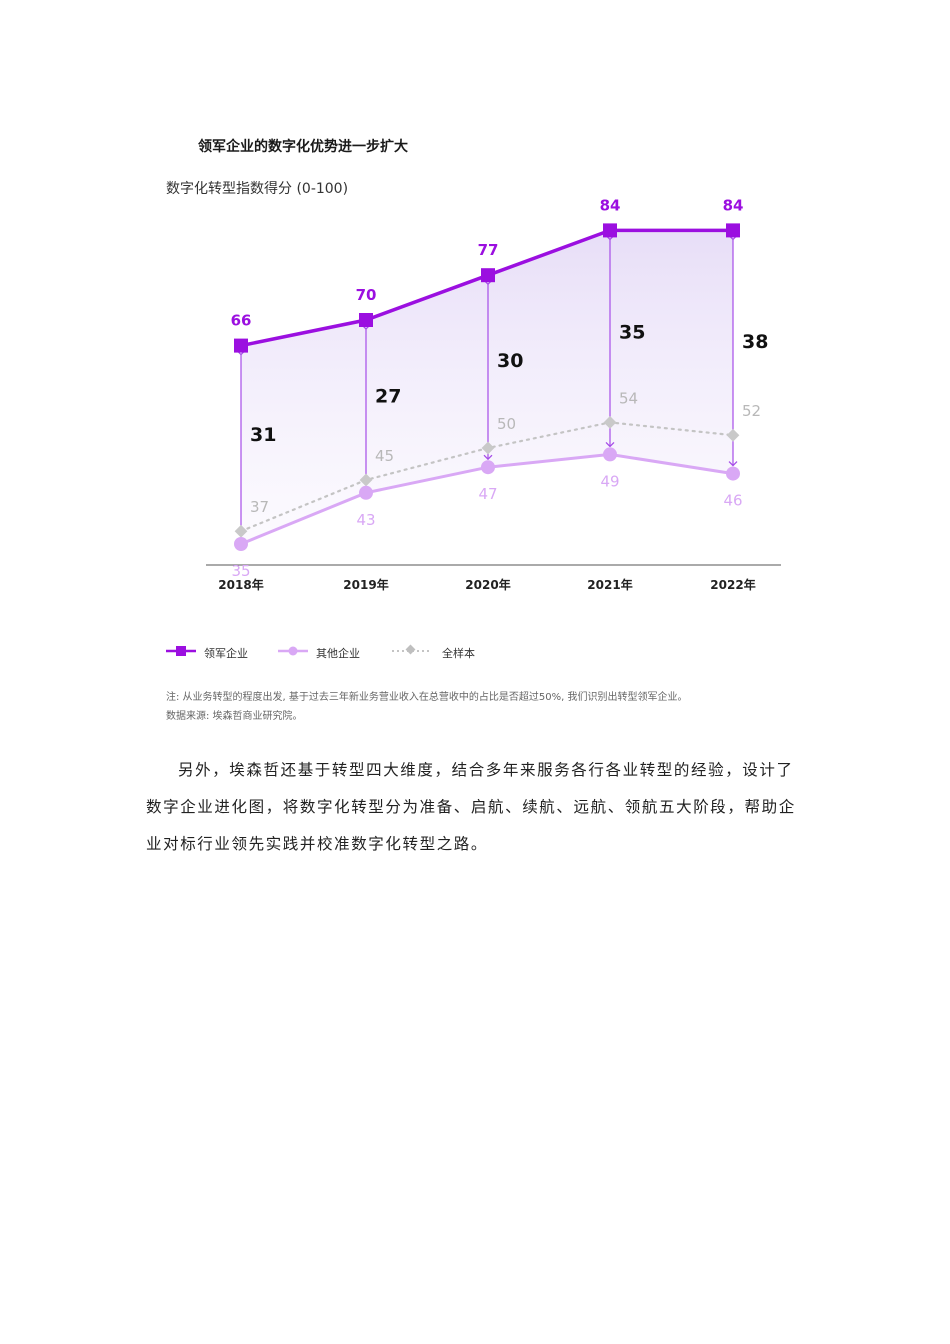  What do you see at coordinates (241, 321) in the screenshot?
I see `data-label-leaders: 66` at bounding box center [241, 321].